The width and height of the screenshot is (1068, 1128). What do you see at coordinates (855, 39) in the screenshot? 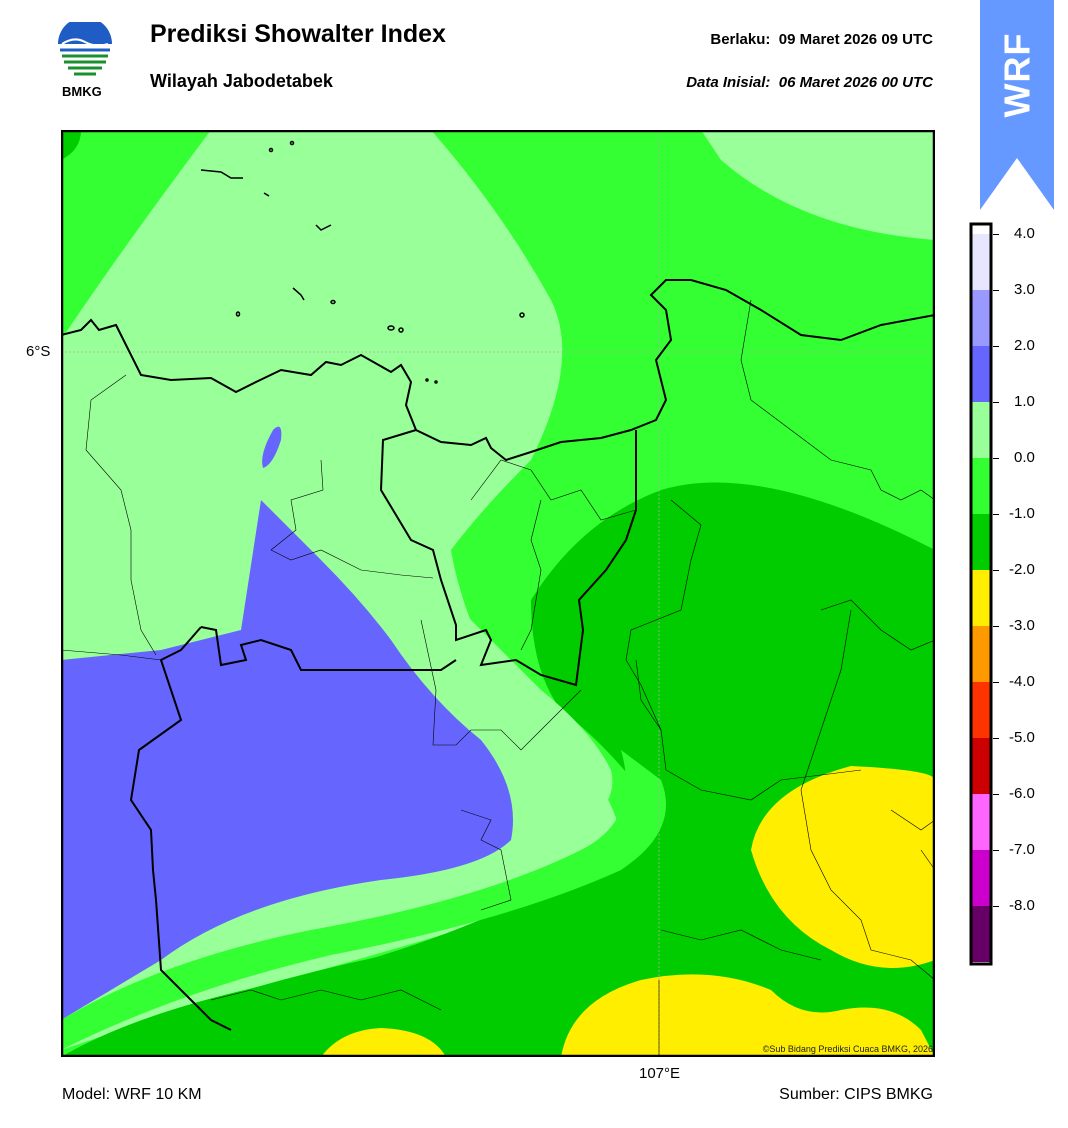
I see `valid-value: 09 Maret 2026 09 UTC` at bounding box center [855, 39].